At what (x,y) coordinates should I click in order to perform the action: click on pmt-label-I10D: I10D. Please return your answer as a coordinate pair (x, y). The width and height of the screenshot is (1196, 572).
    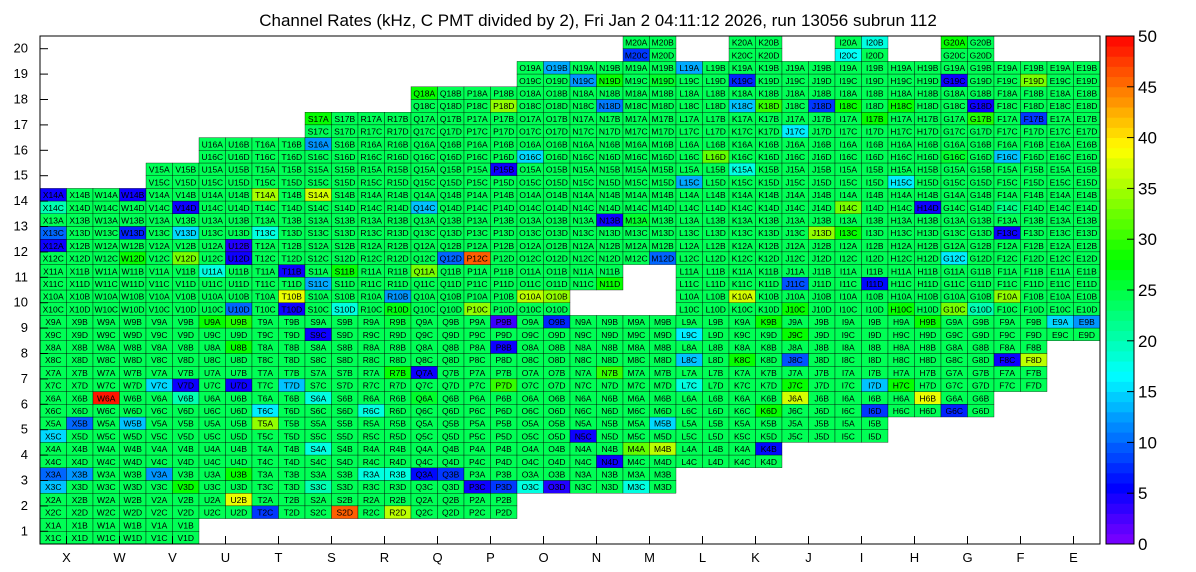
    Looking at the image, I should click on (875, 309).